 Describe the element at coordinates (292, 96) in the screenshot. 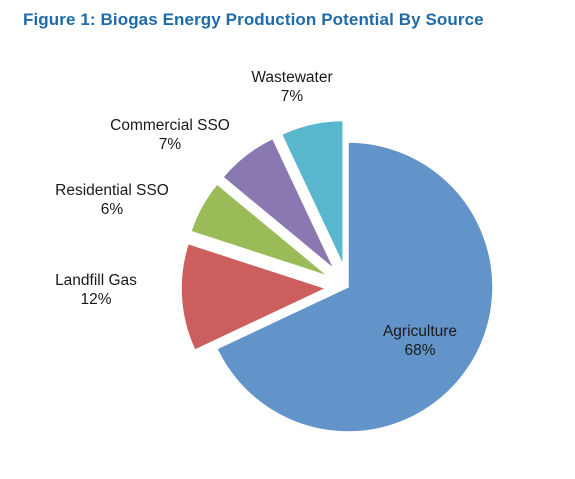

I see `slice-value-wastewater: 7%` at that location.